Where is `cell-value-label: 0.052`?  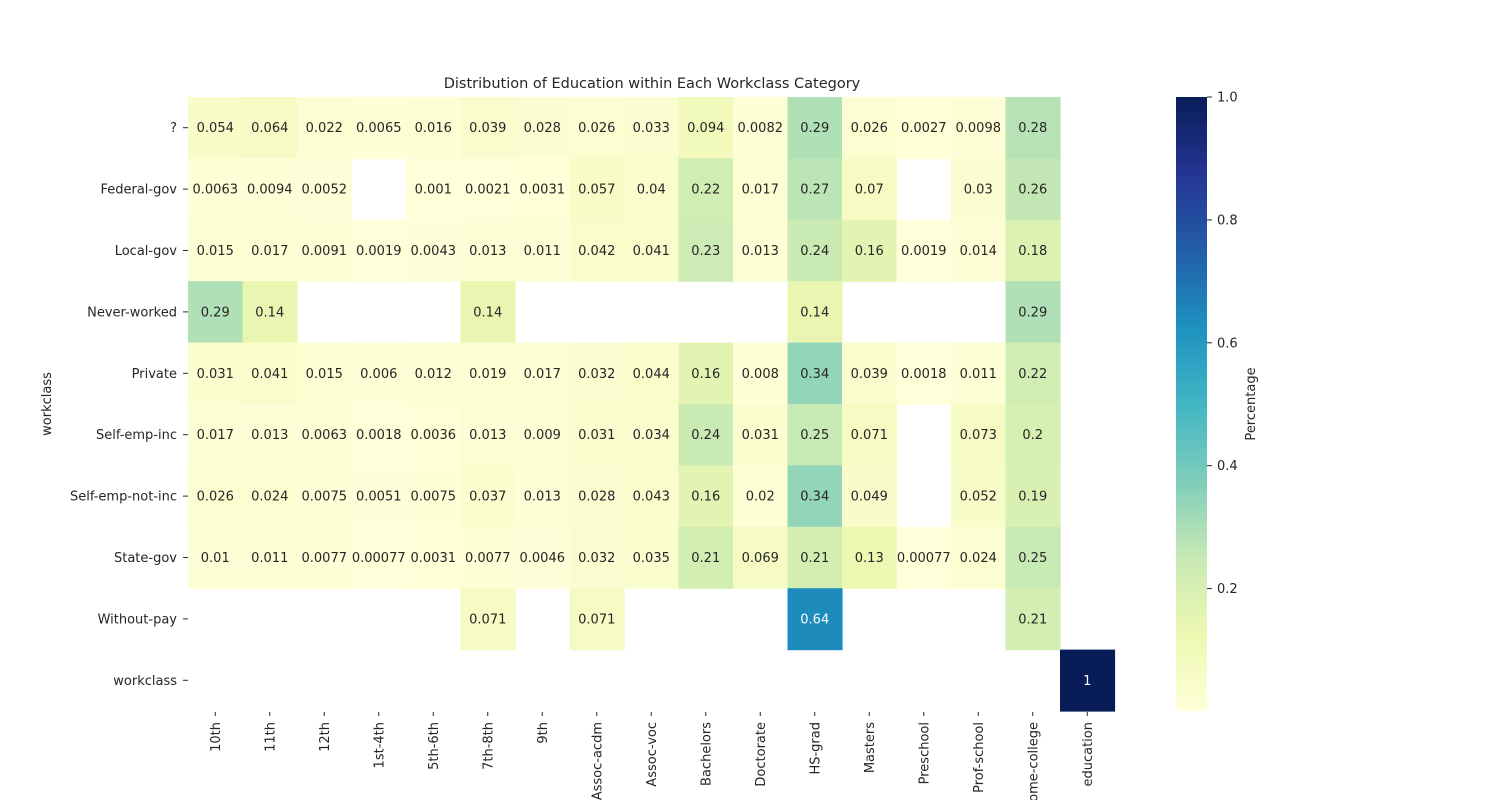
cell-value-label: 0.052 is located at coordinates (978, 497).